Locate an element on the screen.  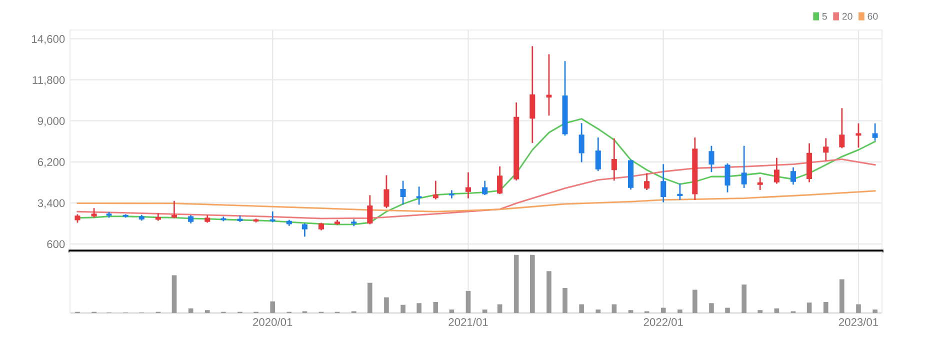
legend-label: 60 is located at coordinates (873, 16).